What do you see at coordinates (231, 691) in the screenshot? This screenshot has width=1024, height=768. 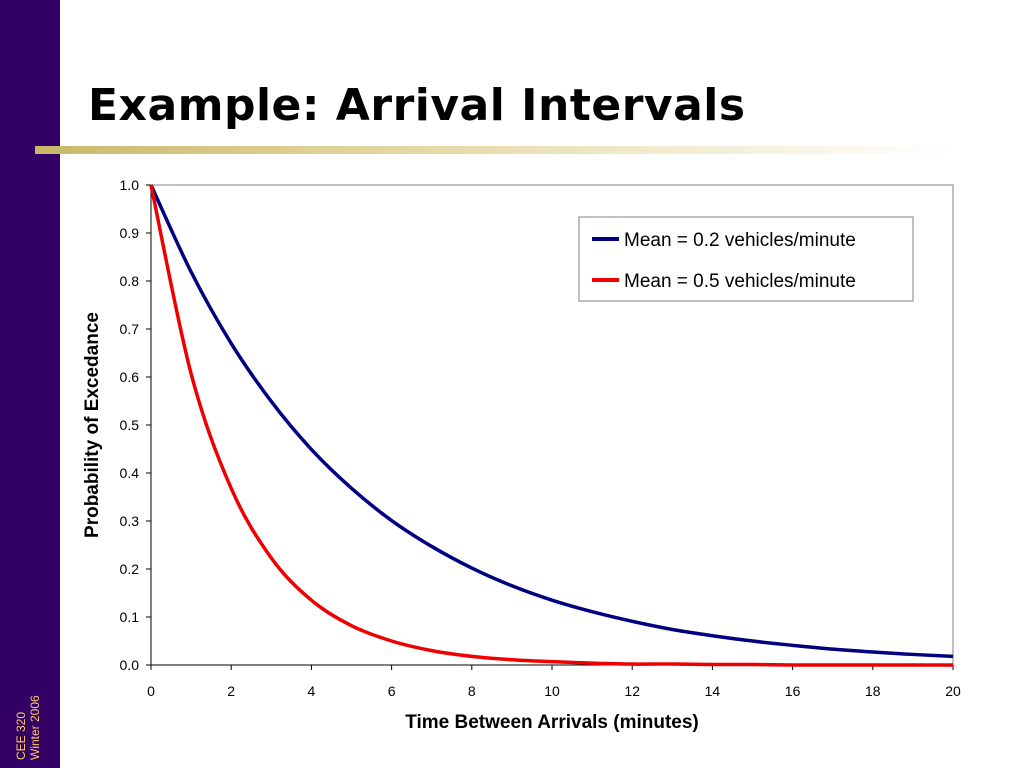 I see `x-tick-label: 2` at bounding box center [231, 691].